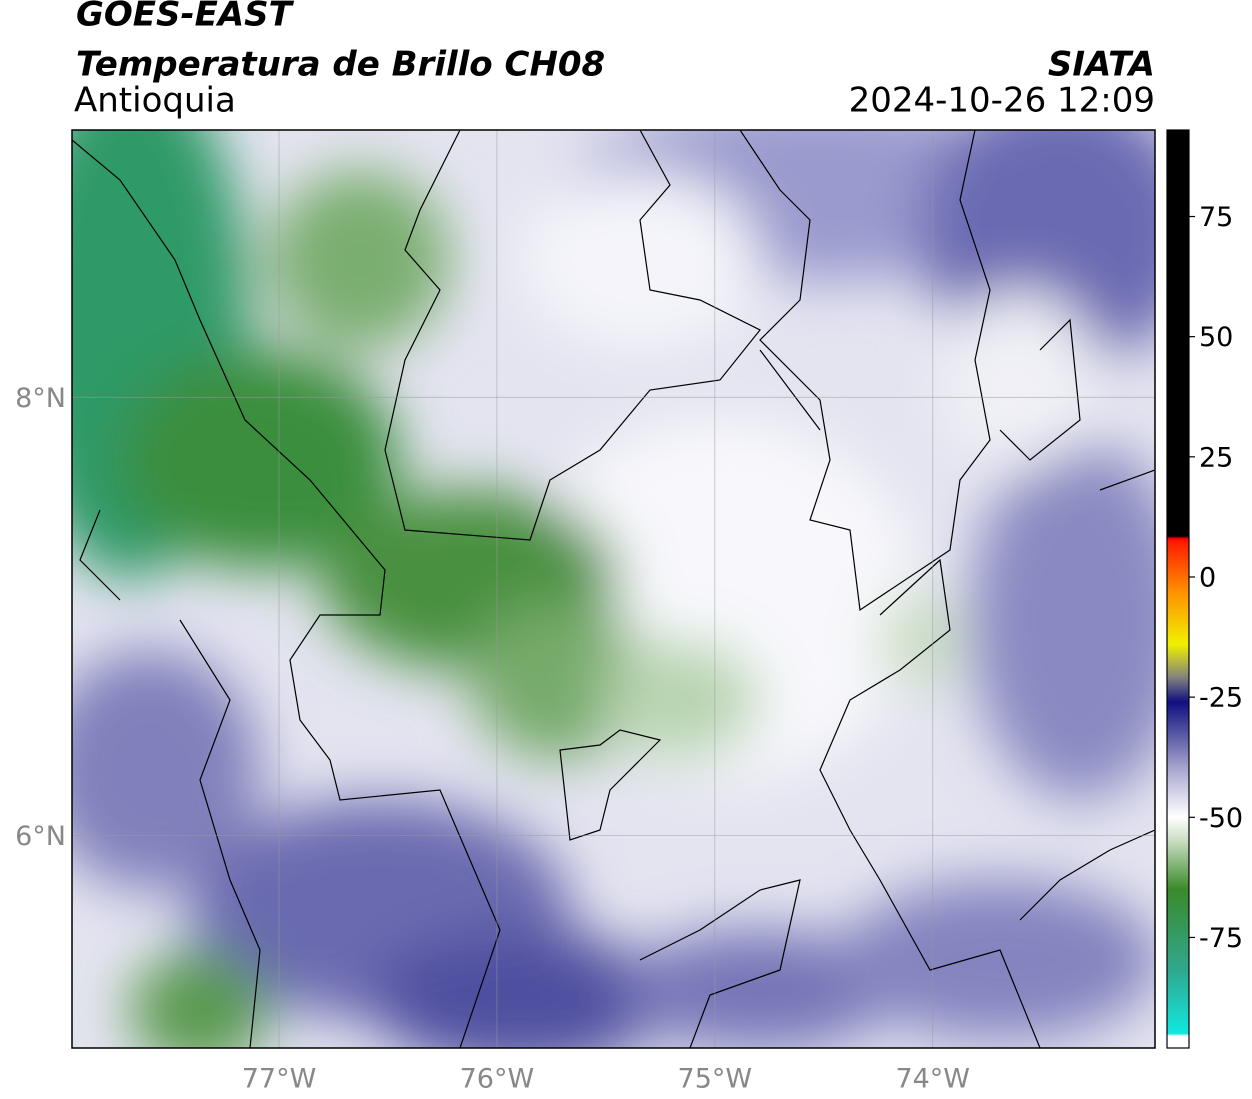 The width and height of the screenshot is (1252, 1099). What do you see at coordinates (1101, 65) in the screenshot?
I see `source: SIATA` at bounding box center [1101, 65].